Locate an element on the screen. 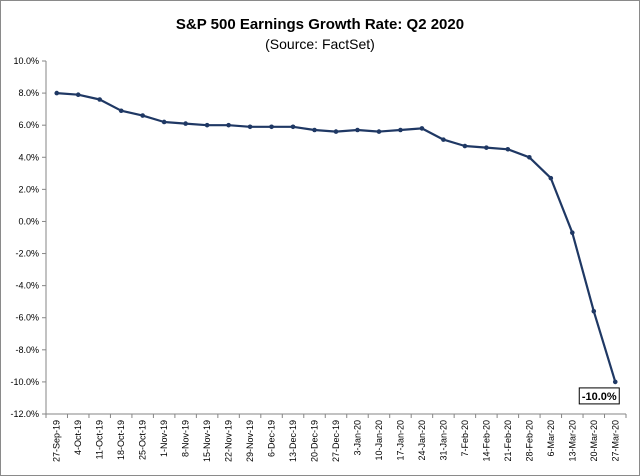  y-tick-label: -4.0% is located at coordinates (27, 286).